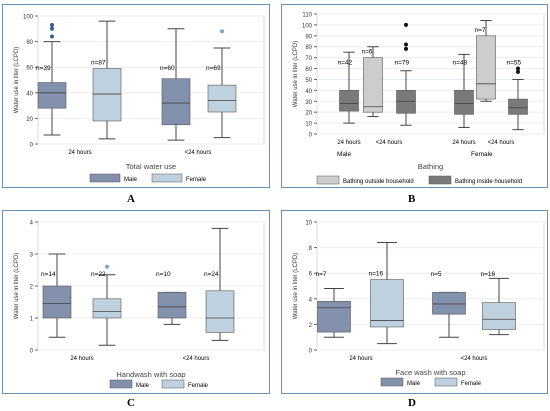  I want to click on subgroup-label: Male, so click(344, 154).